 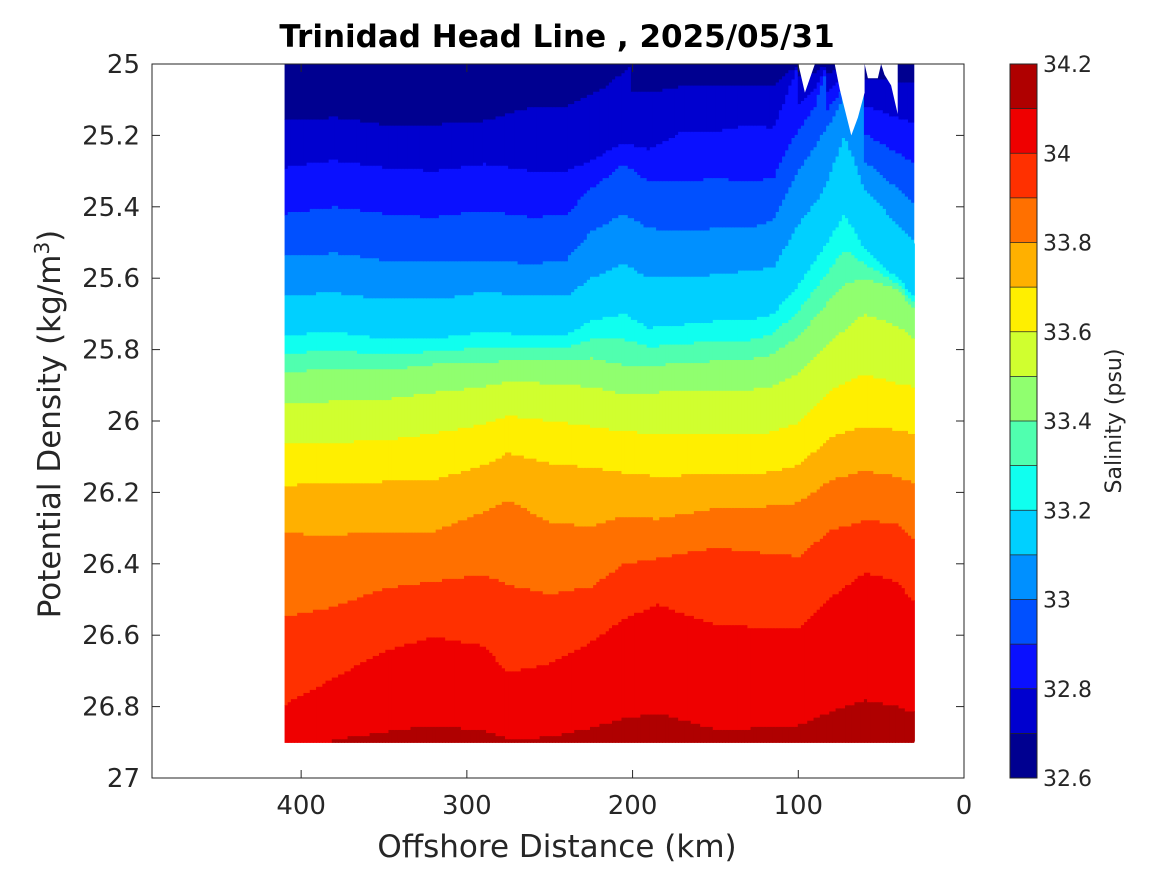 I want to click on no-data-mask, so click(x=881, y=421).